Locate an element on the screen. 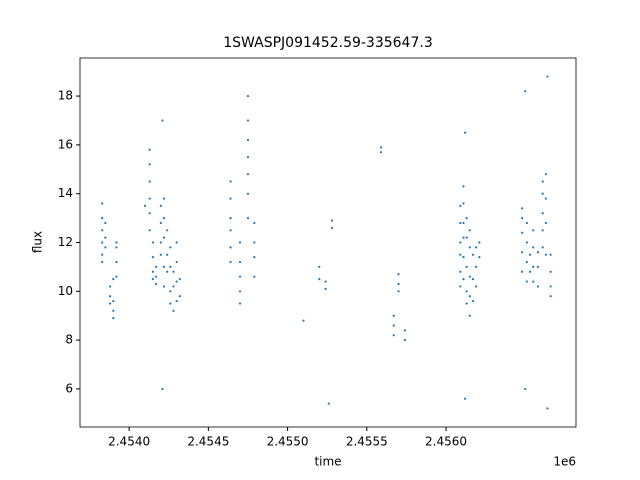 Image resolution: width=640 pixels, height=480 pixels. x-axis-label: time is located at coordinates (327, 462).